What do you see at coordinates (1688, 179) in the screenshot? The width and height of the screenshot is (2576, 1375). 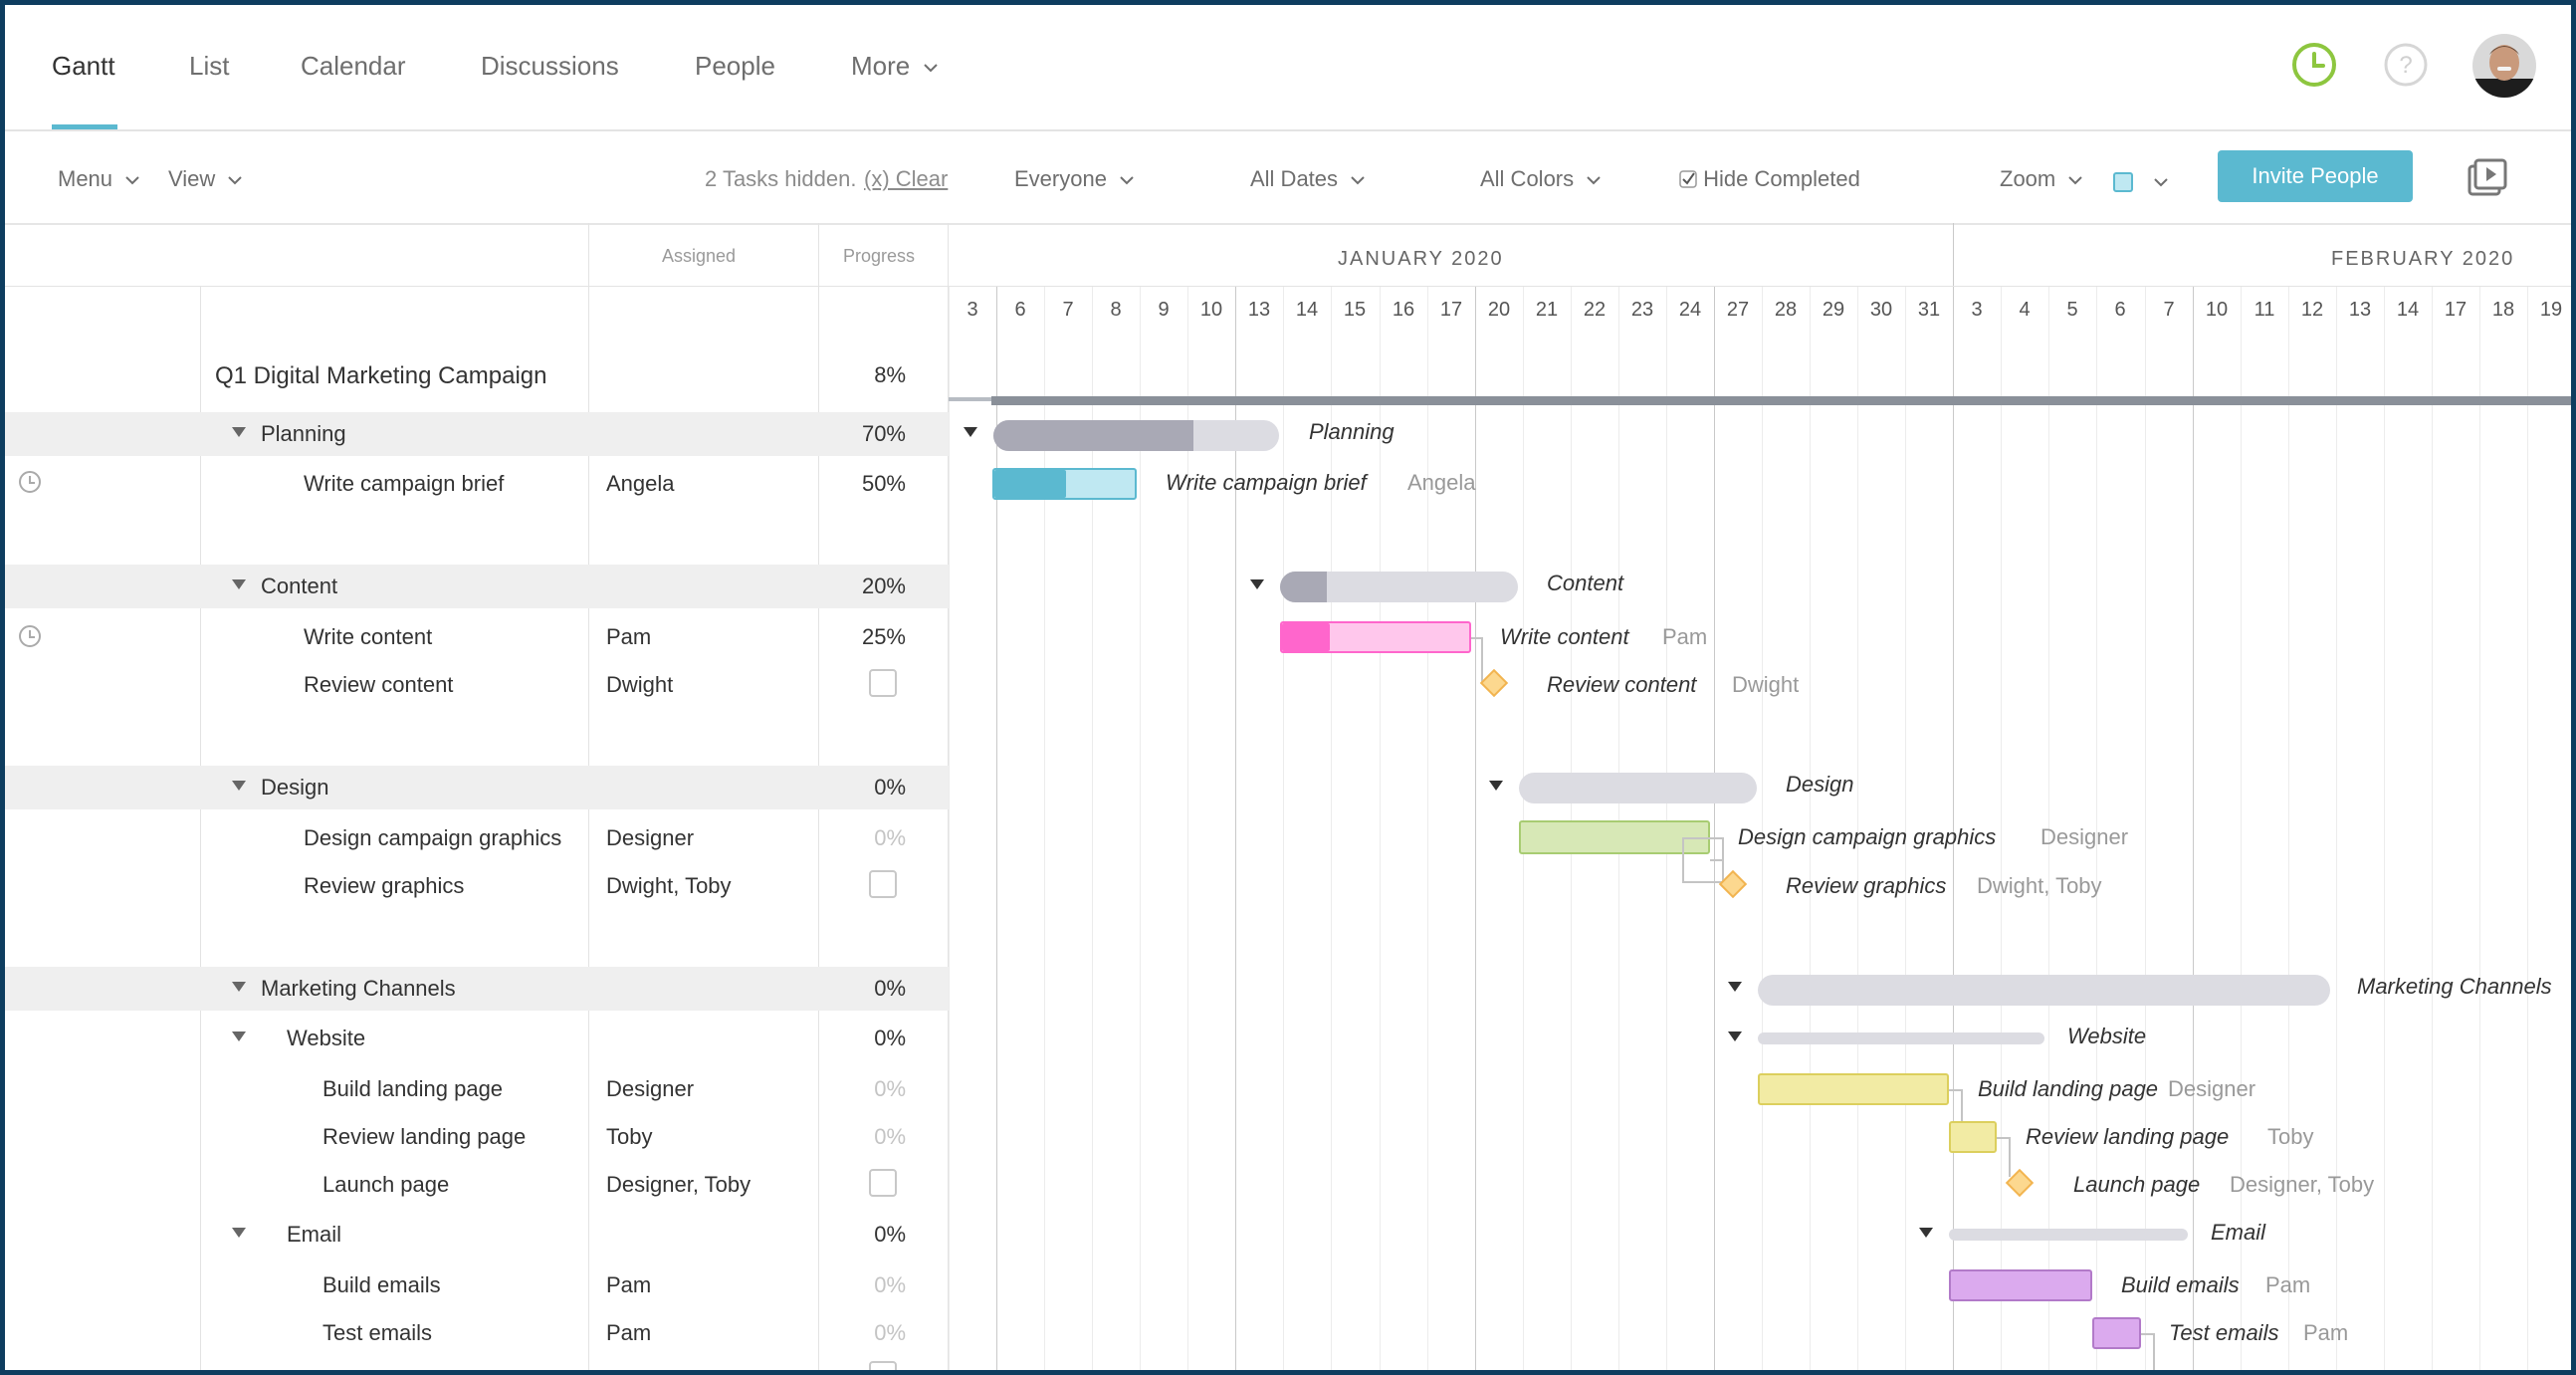 I see `checkbox-checked-icon` at bounding box center [1688, 179].